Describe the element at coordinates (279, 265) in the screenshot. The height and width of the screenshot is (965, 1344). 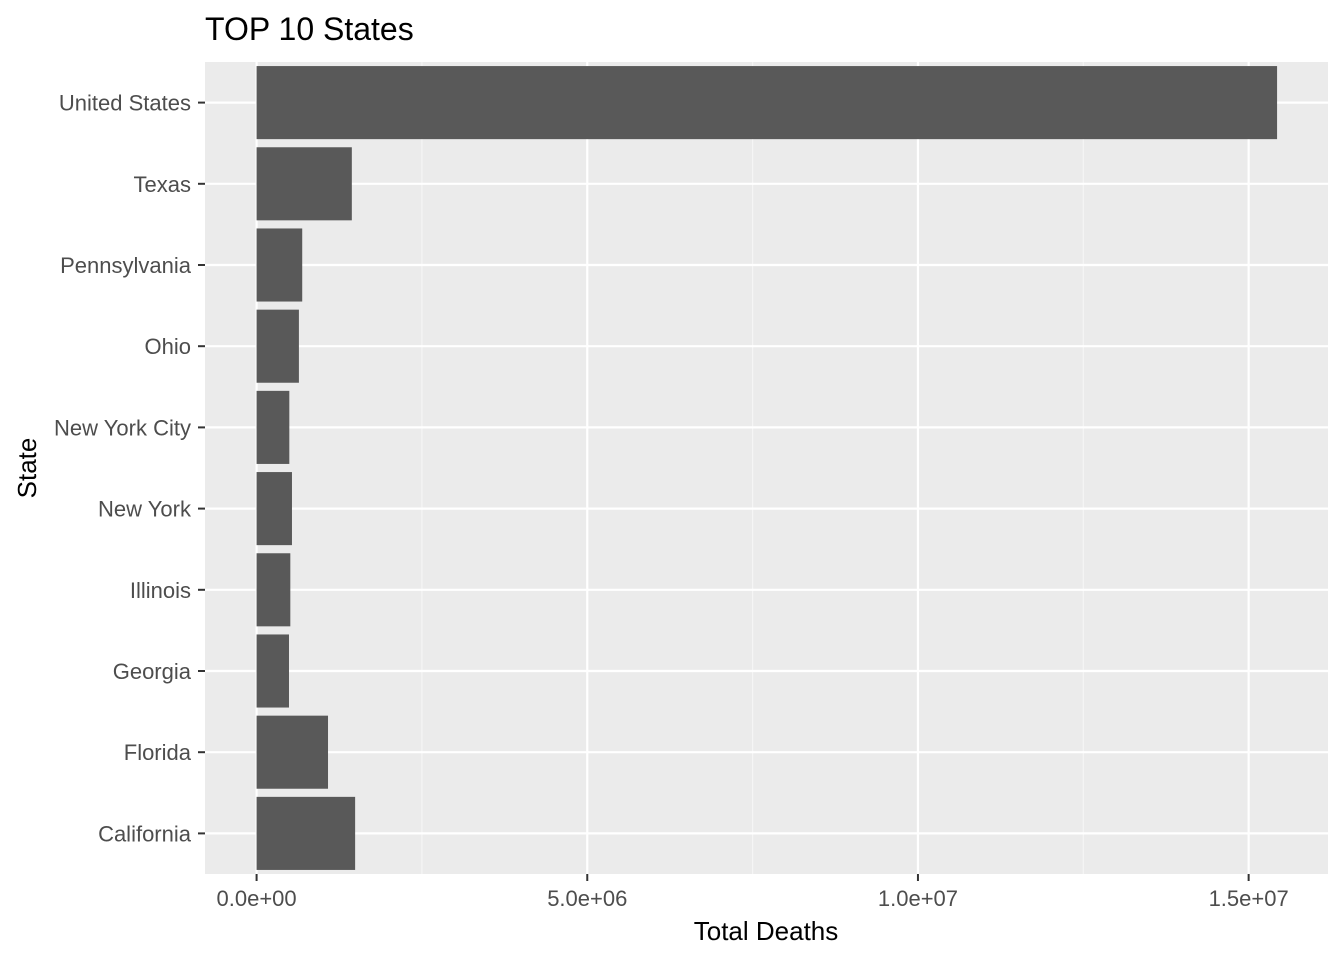
I see `bar-pennsylvania` at that location.